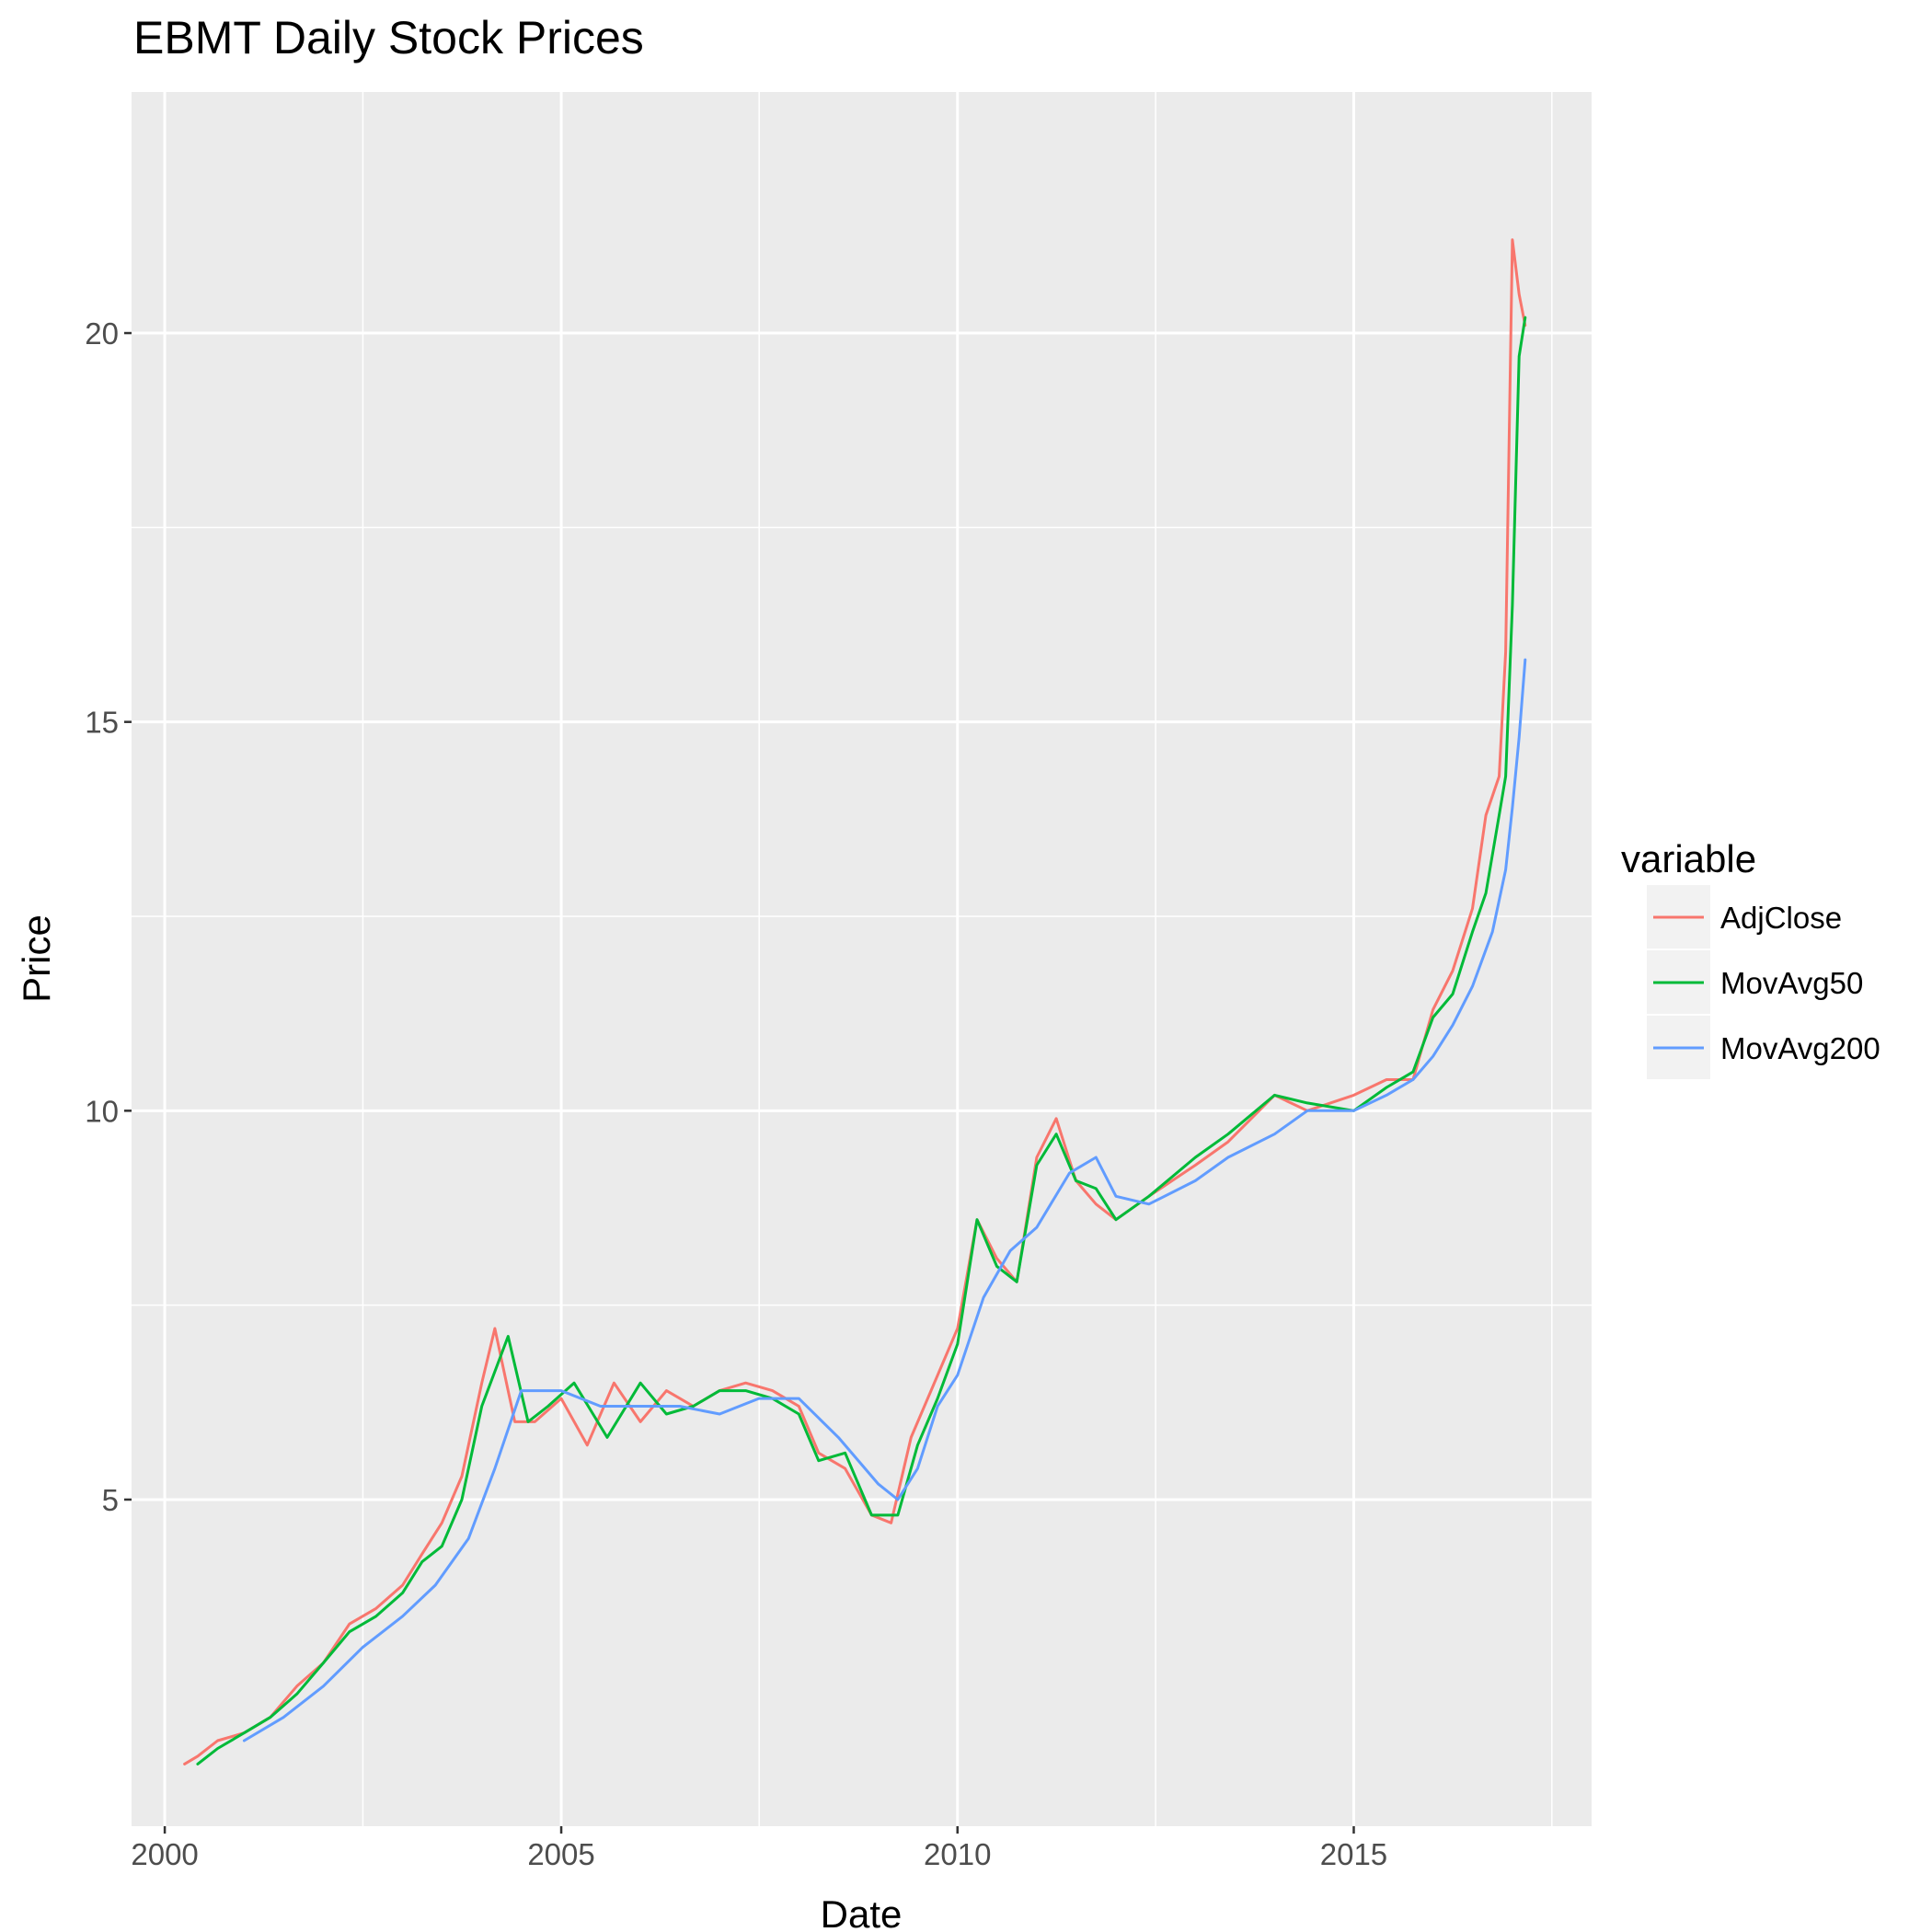 This screenshot has width=1932, height=1932. What do you see at coordinates (1781, 918) in the screenshot?
I see `legend-label-adjclose: AdjClose` at bounding box center [1781, 918].